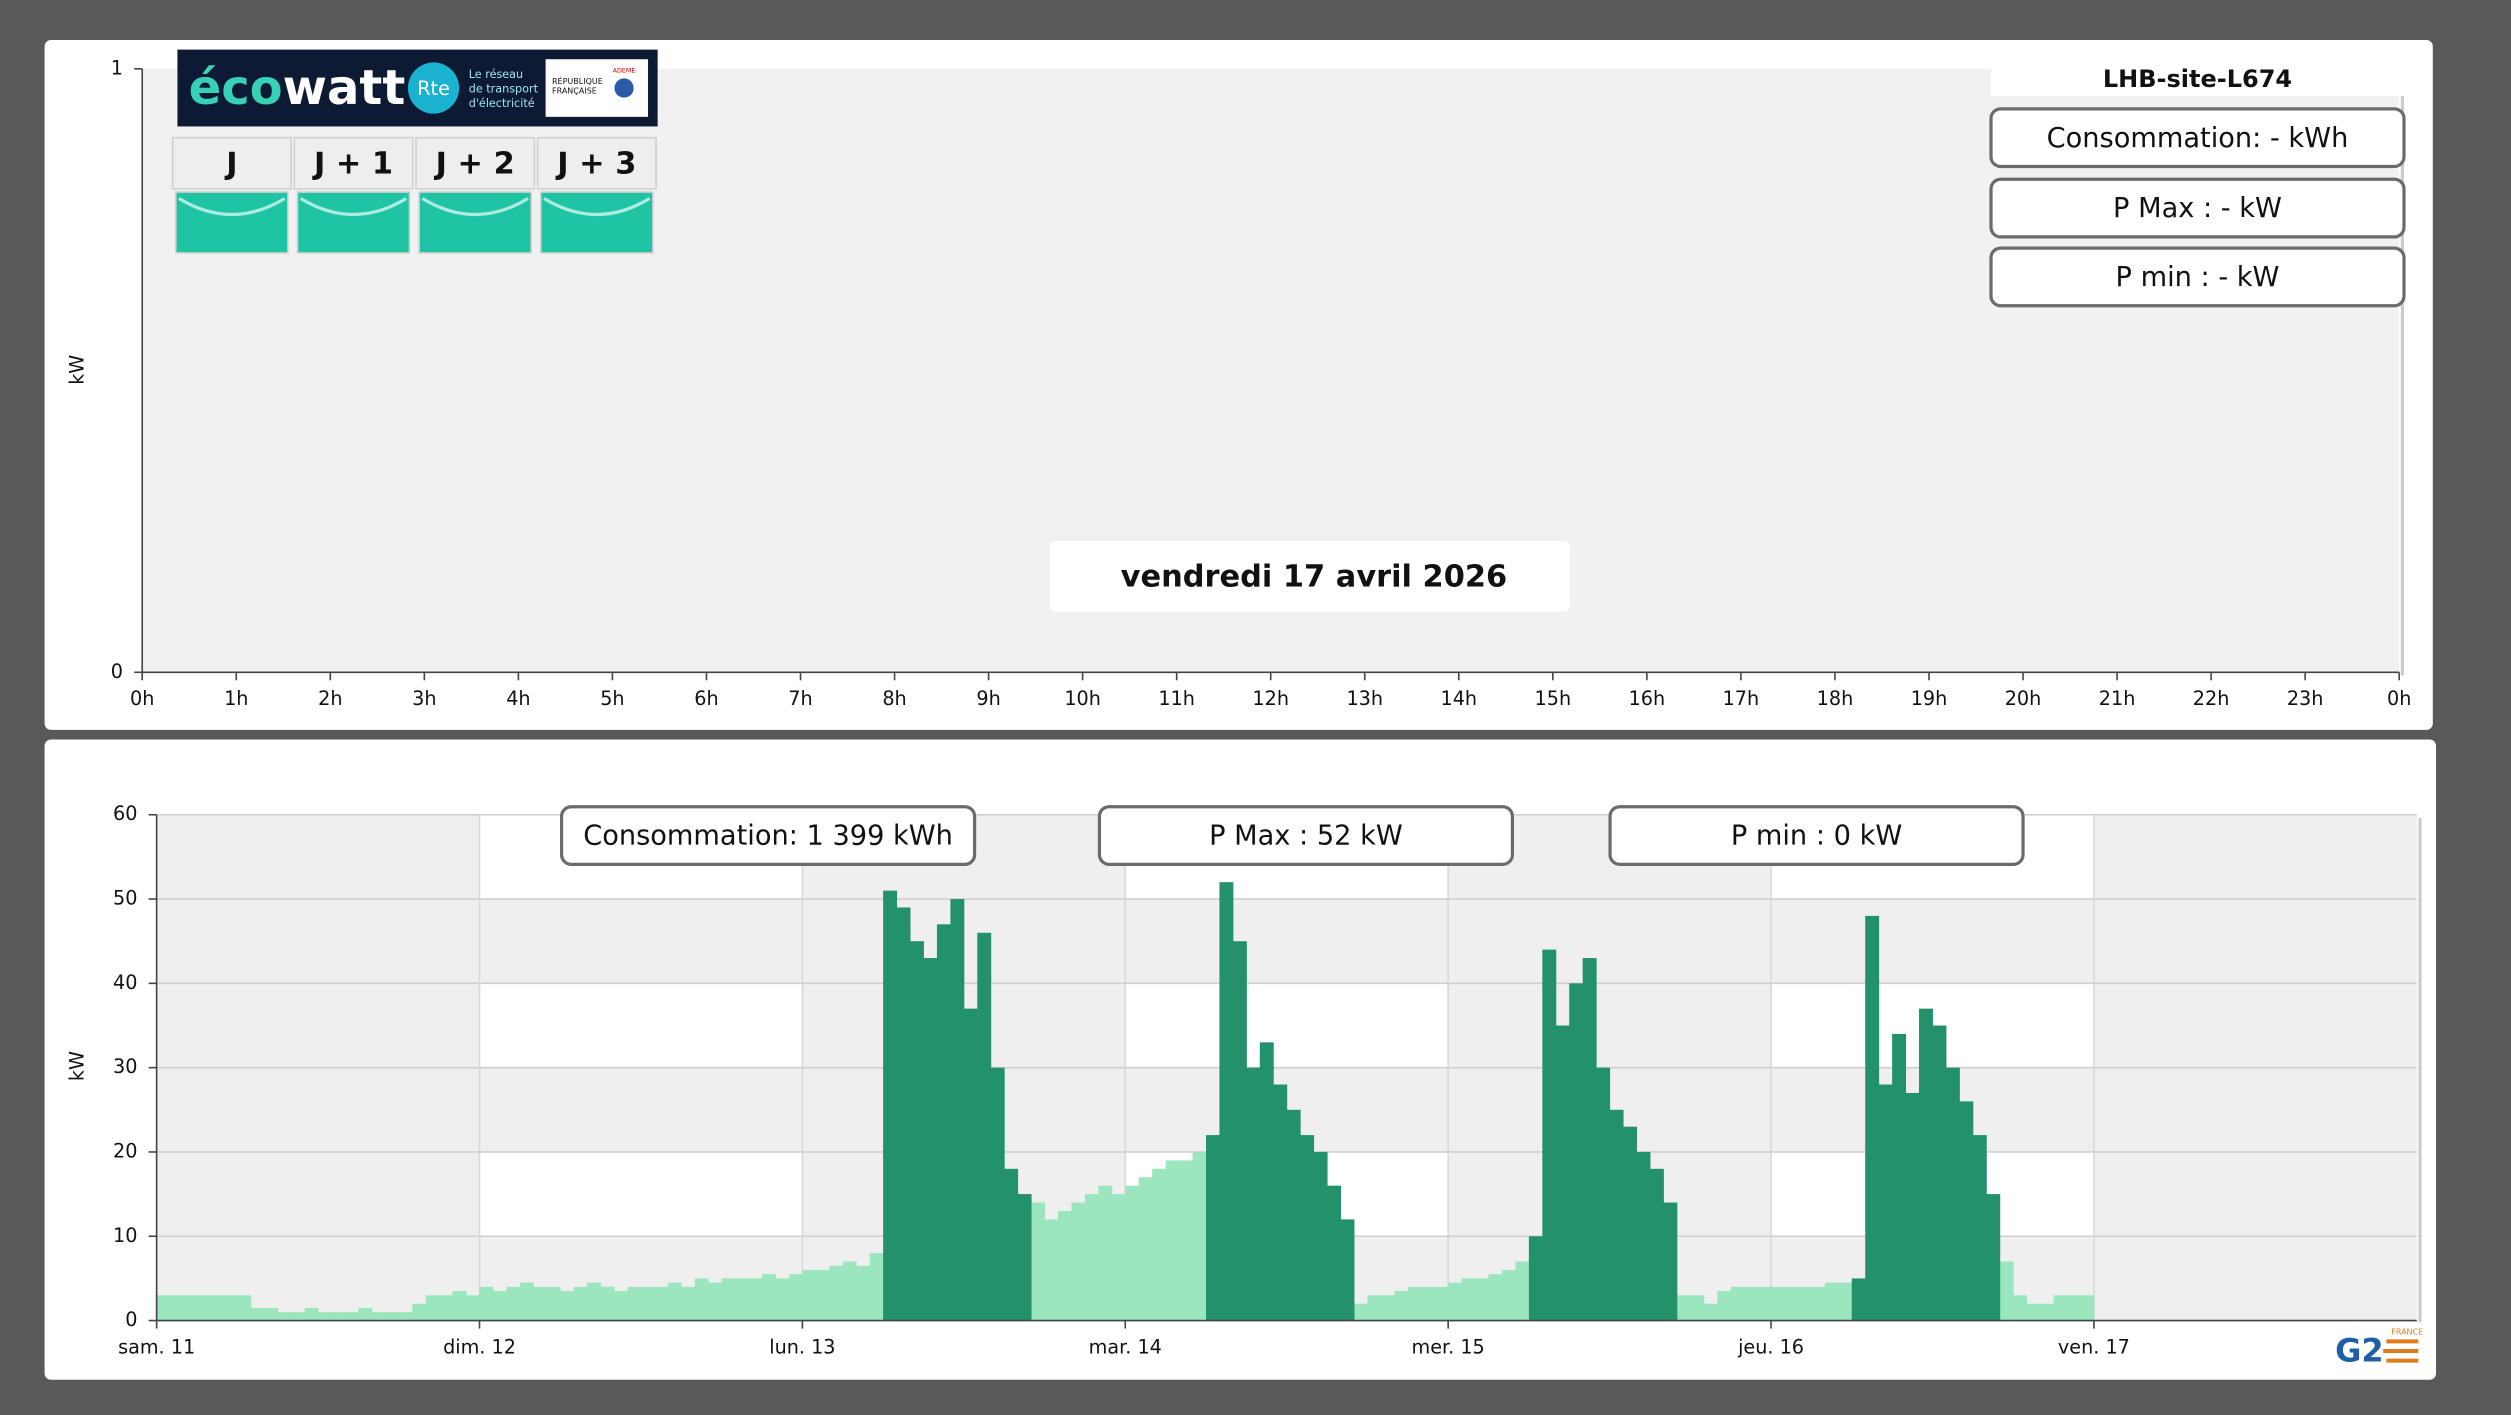  I want to click on brand-logo: G2 FRANCE, so click(2376, 1348).